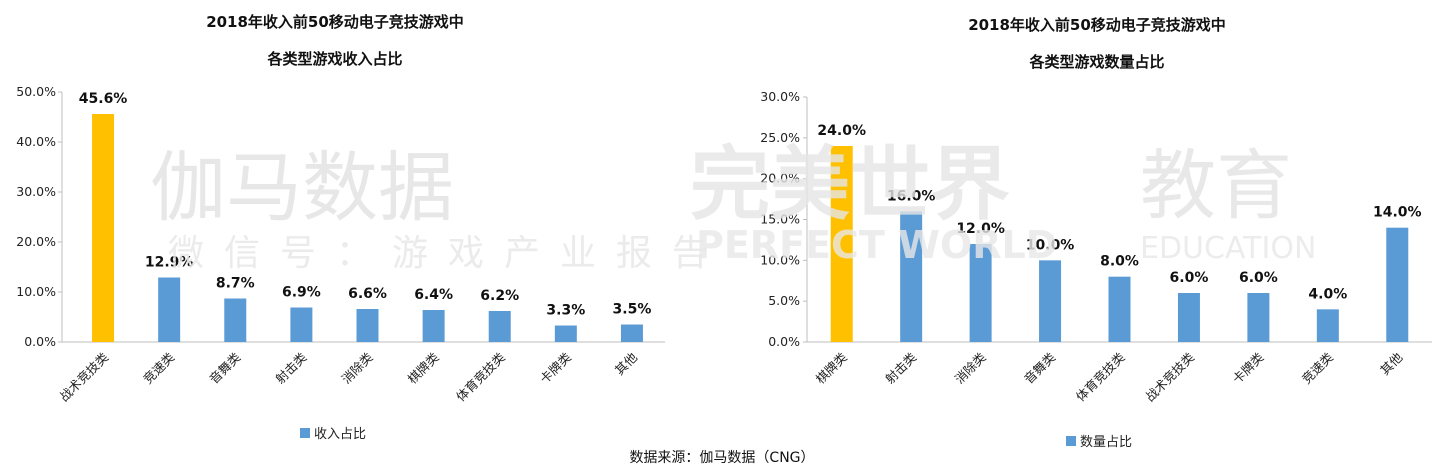 The image size is (1445, 471). Describe the element at coordinates (831, 367) in the screenshot. I see `chart2-category-label: 棋牌类` at that location.